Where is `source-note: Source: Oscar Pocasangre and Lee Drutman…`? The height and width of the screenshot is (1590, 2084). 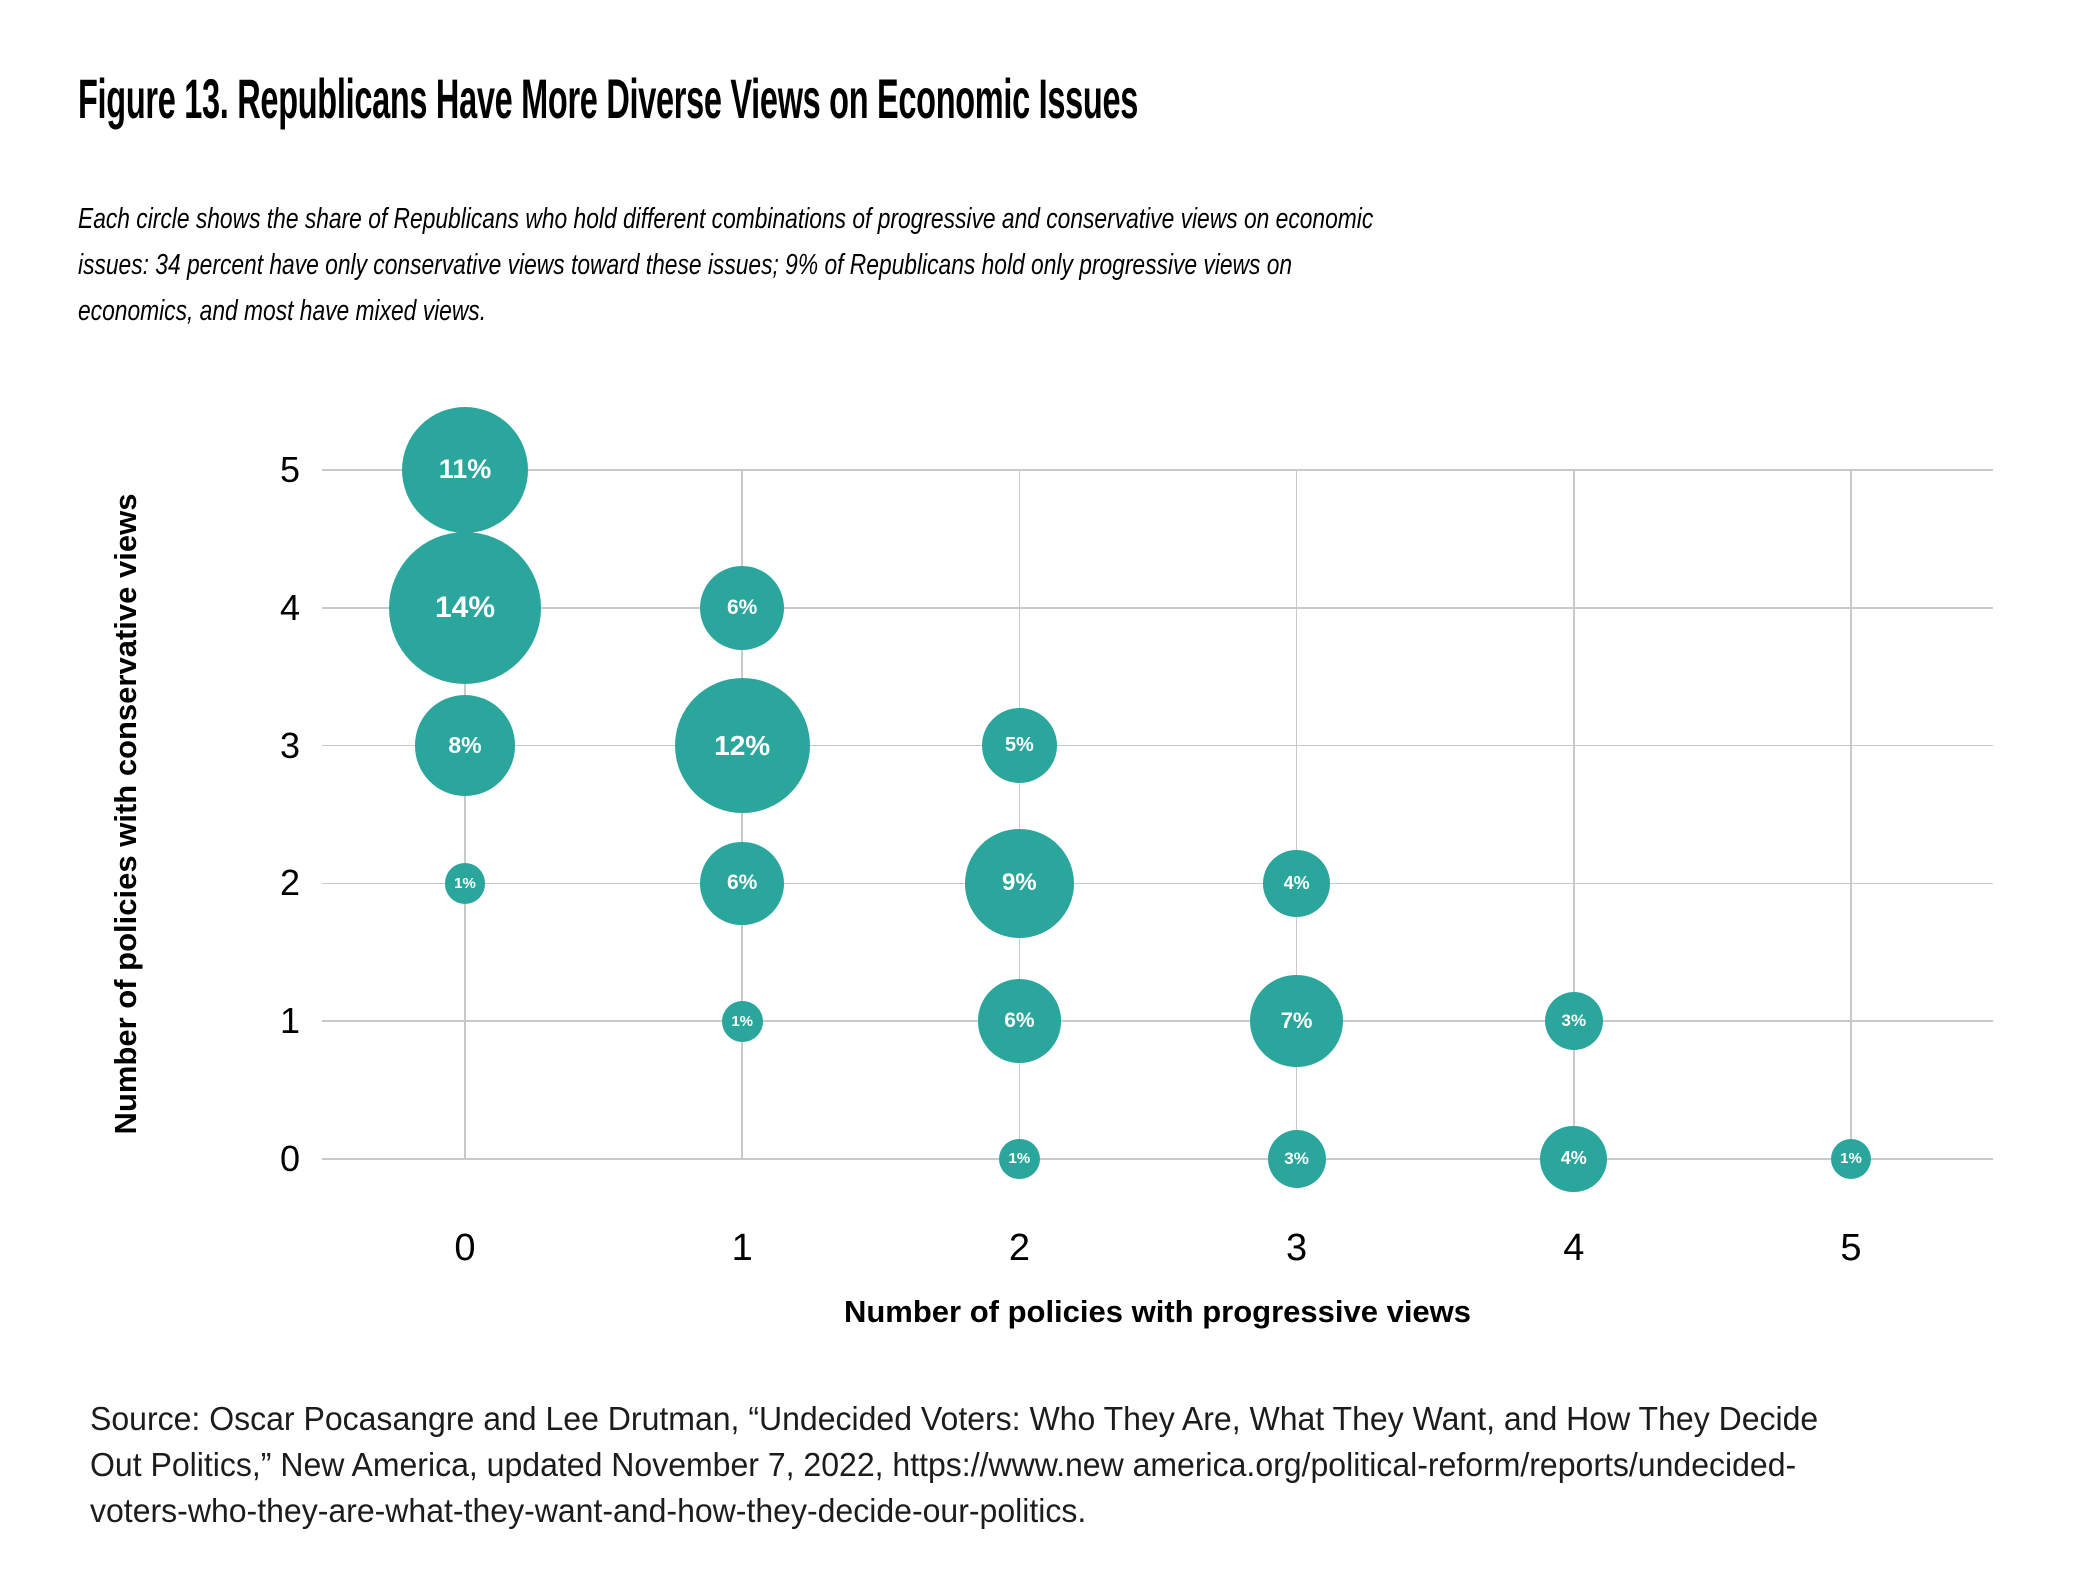
source-note: Source: Oscar Pocasangre and Lee Drutman… is located at coordinates (981, 1465).